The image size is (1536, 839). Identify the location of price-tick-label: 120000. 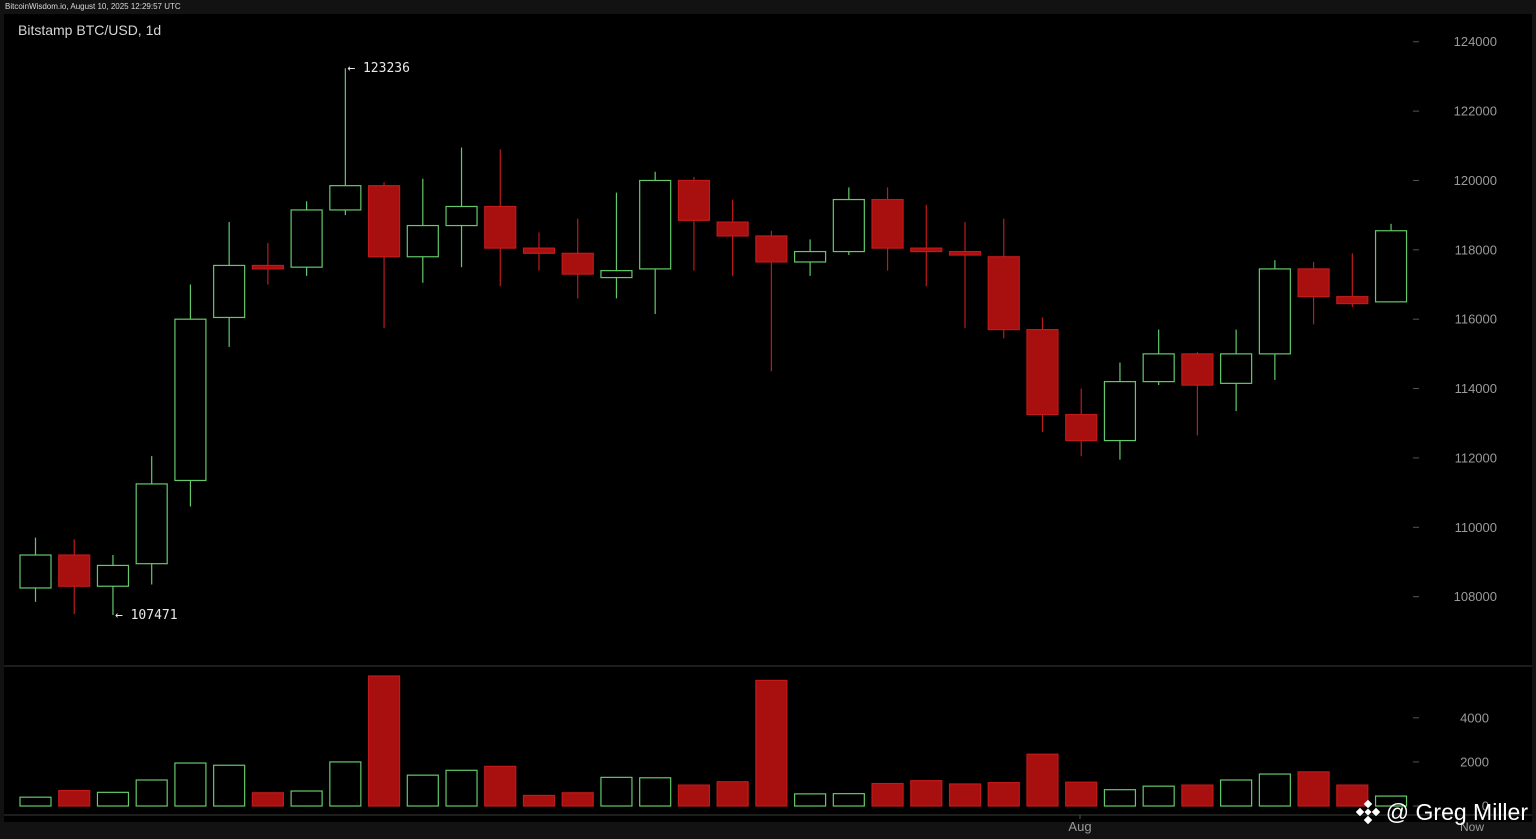
(1475, 180).